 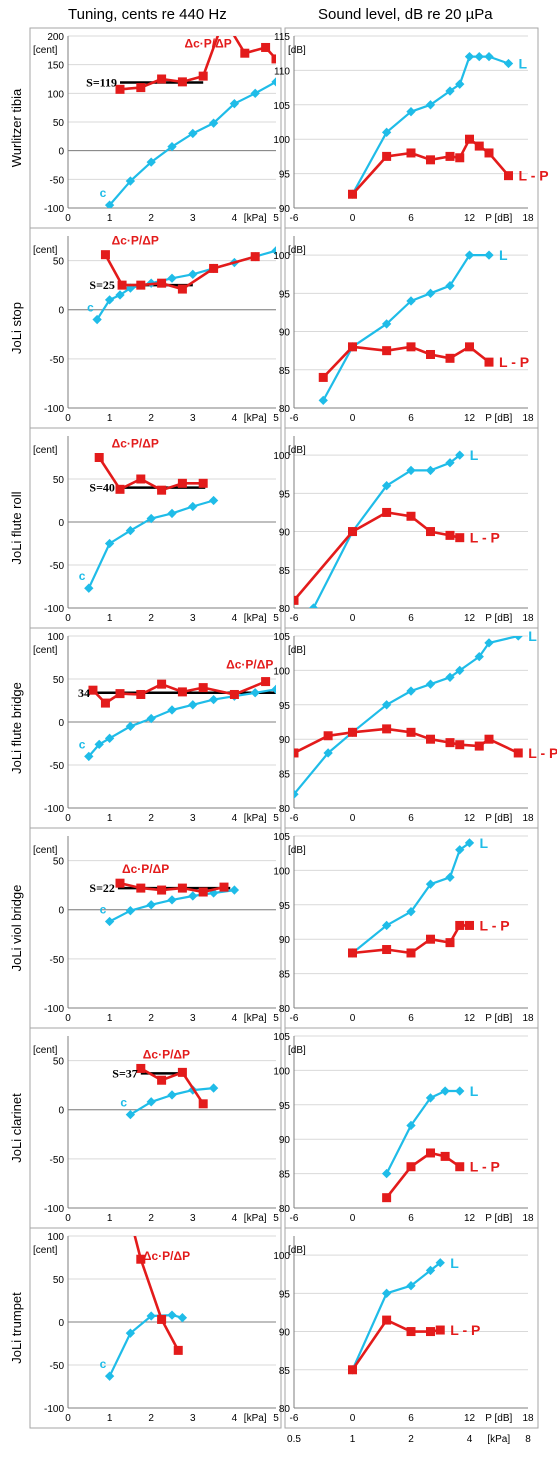 What do you see at coordinates (285, 1371) in the screenshot?
I see `y-tick-label: 85` at bounding box center [285, 1371].